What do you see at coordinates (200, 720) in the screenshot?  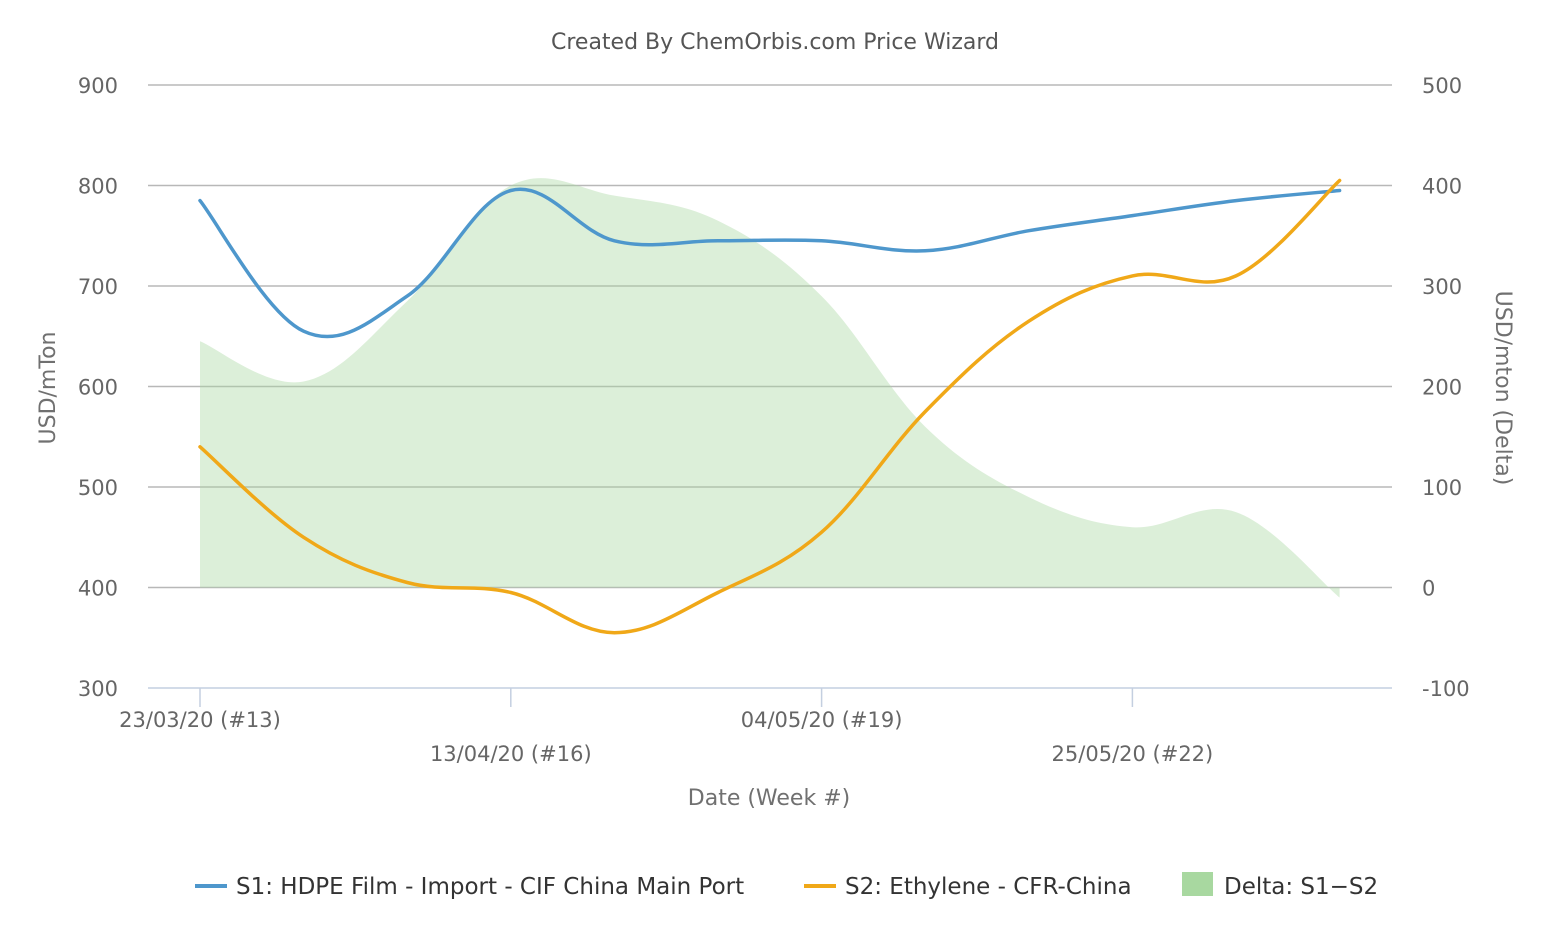 I see `x-tick-label: 23/03/20 (#13)` at bounding box center [200, 720].